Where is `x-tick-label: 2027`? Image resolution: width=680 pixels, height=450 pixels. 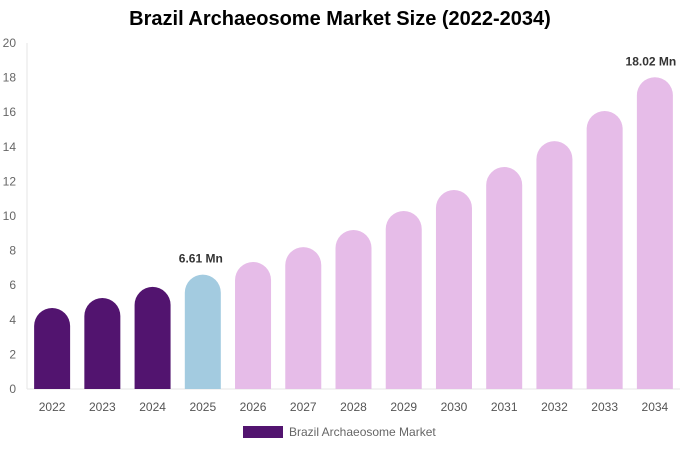
x-tick-label: 2027 is located at coordinates (303, 407).